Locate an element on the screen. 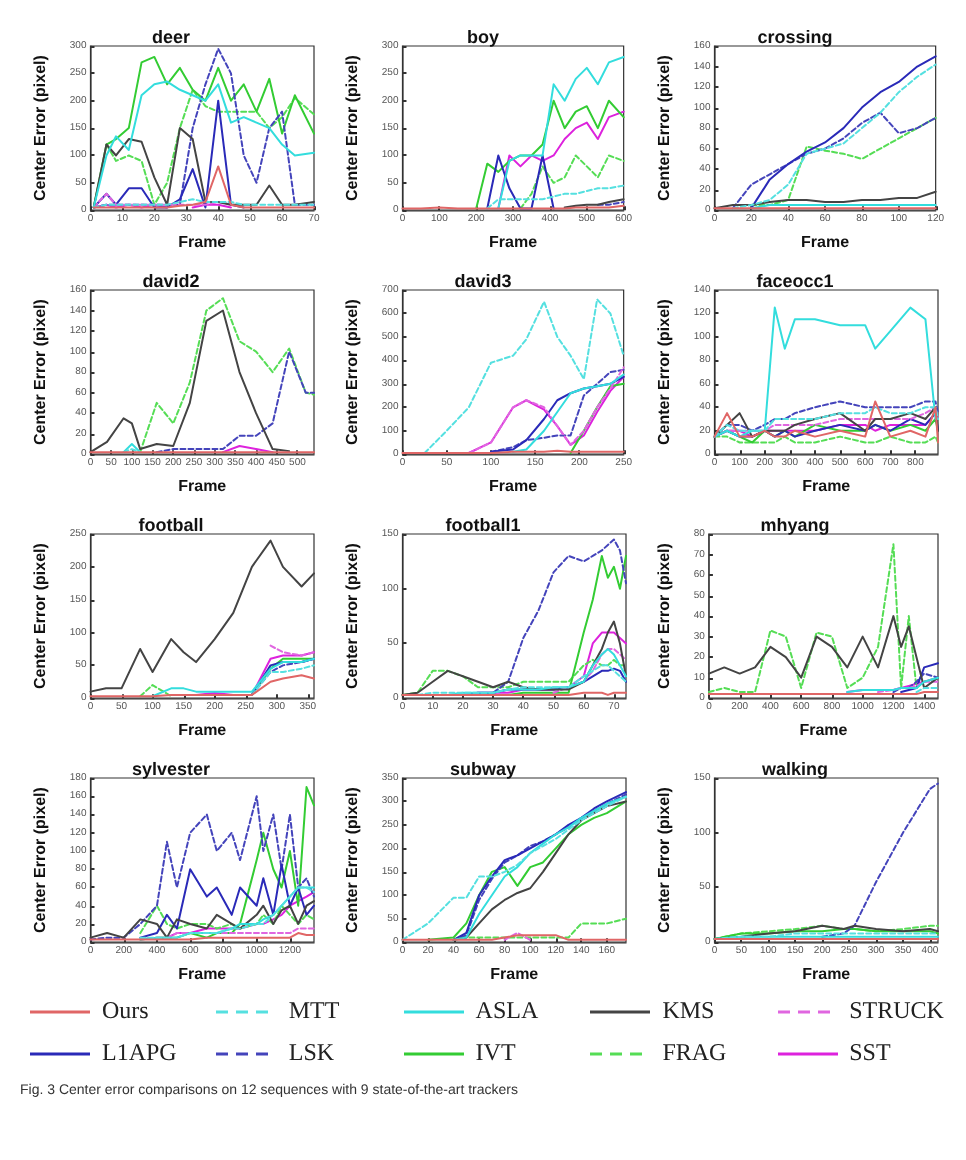 The width and height of the screenshot is (966, 1160). chart-title: david2 is located at coordinates (171, 281).